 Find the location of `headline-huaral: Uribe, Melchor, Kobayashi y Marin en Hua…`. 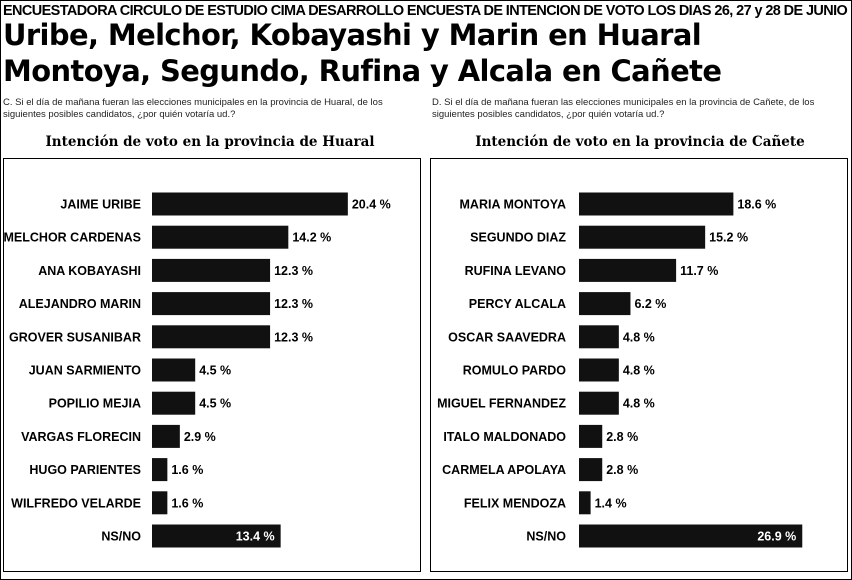

headline-huaral: Uribe, Melchor, Kobayashi y Marin en Hua… is located at coordinates (352, 35).